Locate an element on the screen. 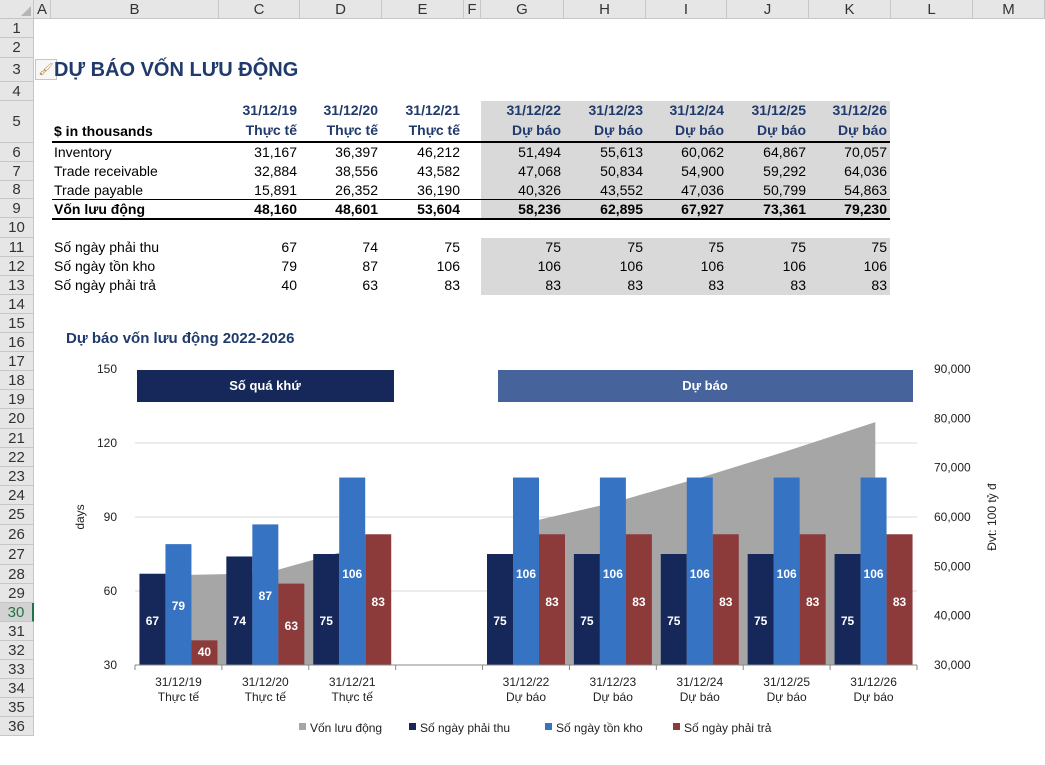 The image size is (1045, 765). table-cell: 38,556 is located at coordinates (356, 171).